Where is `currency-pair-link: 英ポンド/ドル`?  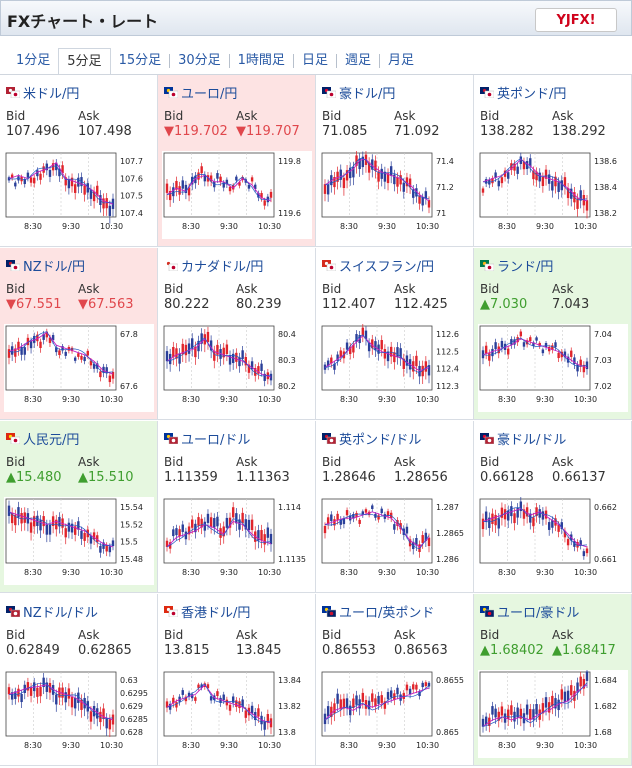 currency-pair-link: 英ポンド/ドル is located at coordinates (372, 438).